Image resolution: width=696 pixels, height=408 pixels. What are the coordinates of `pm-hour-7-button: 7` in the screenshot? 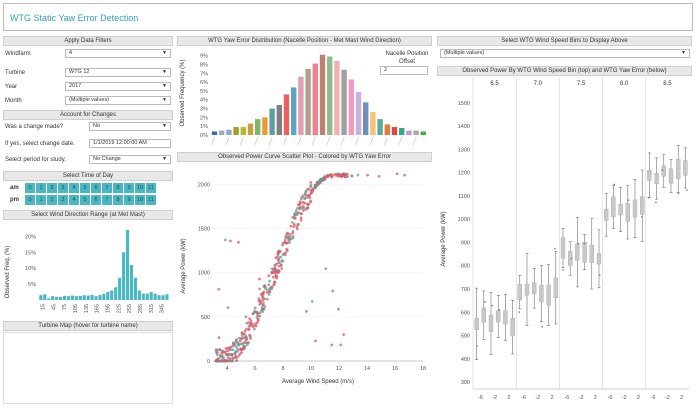 It's located at (107, 200).